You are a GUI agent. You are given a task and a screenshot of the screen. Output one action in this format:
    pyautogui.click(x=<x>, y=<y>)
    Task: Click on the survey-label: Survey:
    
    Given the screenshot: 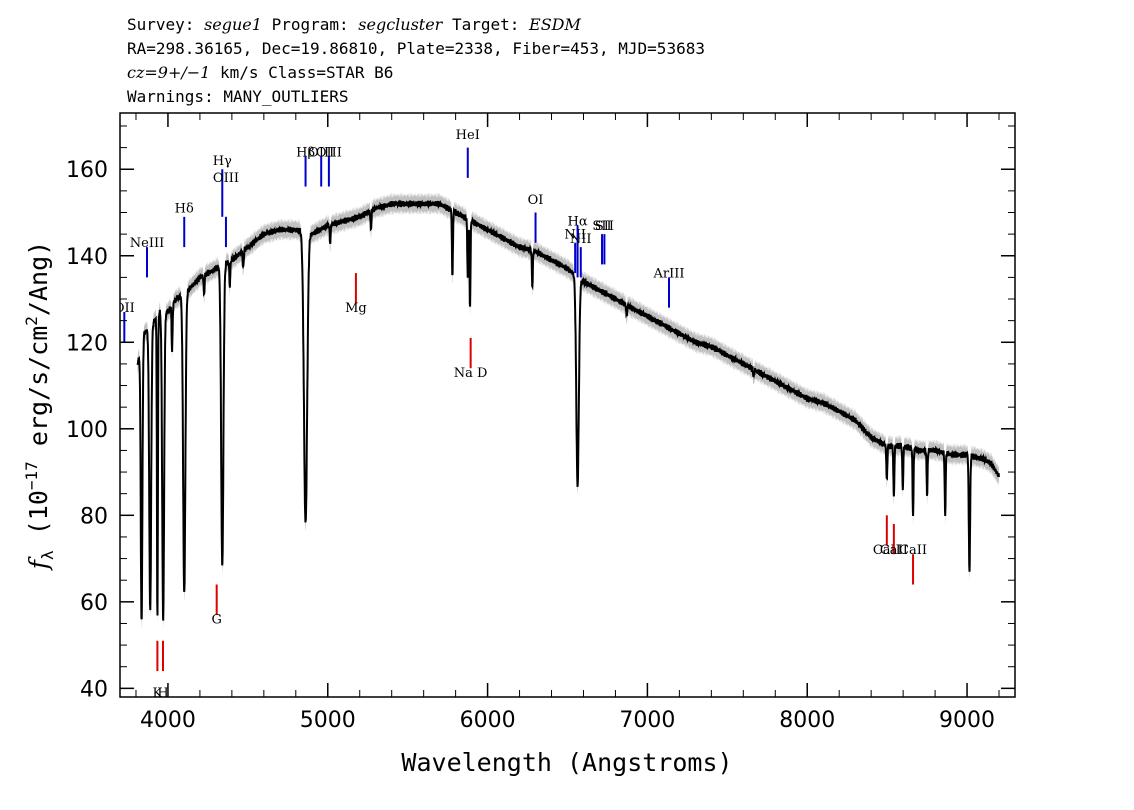 What is the action you would take?
    pyautogui.click(x=165, y=24)
    